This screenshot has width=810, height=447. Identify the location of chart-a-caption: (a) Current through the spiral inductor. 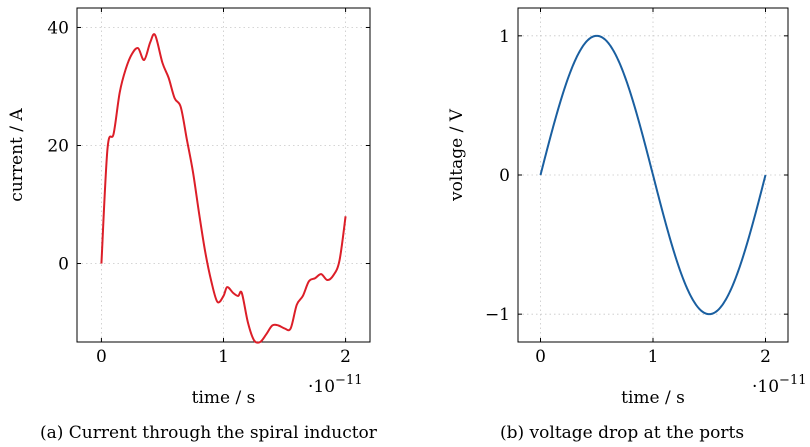
(209, 433).